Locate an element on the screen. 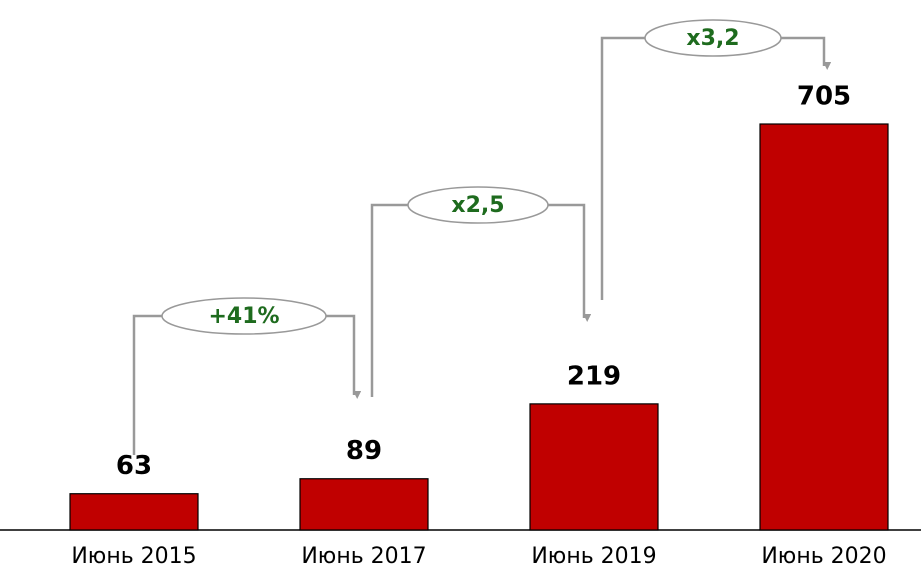 The height and width of the screenshot is (571, 921). value-label: 63 is located at coordinates (134, 466).